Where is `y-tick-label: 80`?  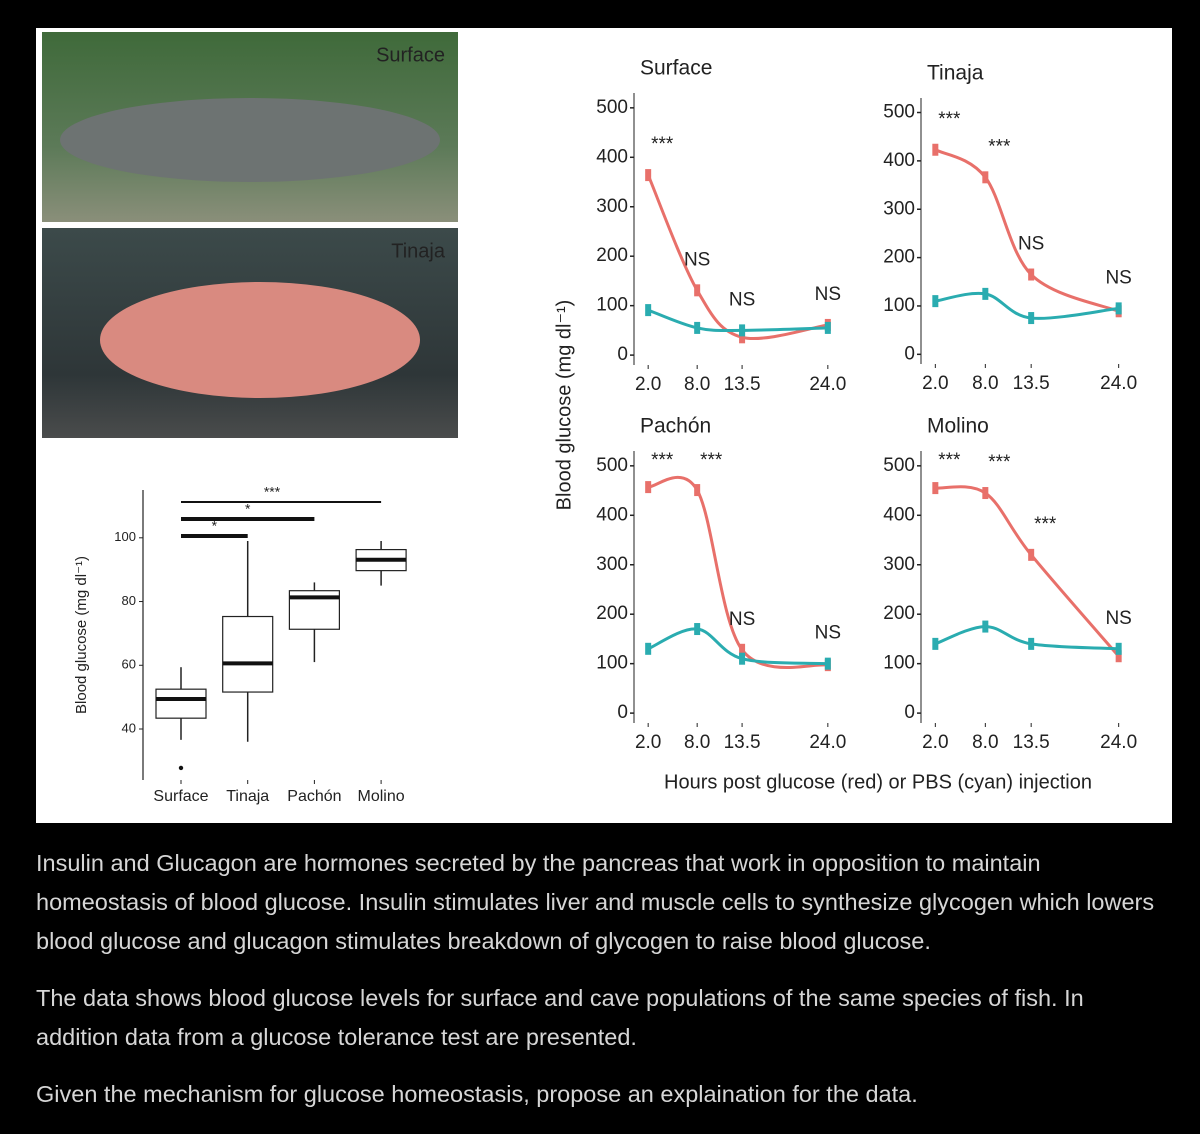 y-tick-label: 80 is located at coordinates (129, 600).